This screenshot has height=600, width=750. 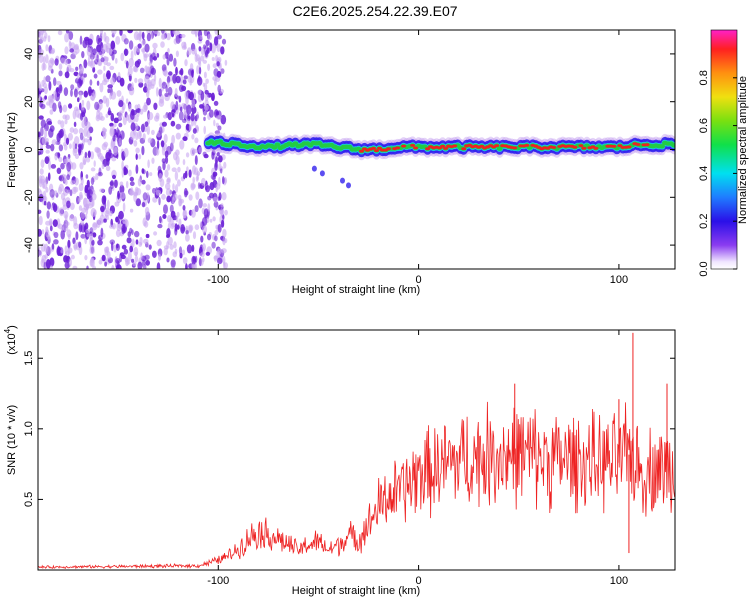 What do you see at coordinates (724, 149) in the screenshot?
I see `colorbar-gradient` at bounding box center [724, 149].